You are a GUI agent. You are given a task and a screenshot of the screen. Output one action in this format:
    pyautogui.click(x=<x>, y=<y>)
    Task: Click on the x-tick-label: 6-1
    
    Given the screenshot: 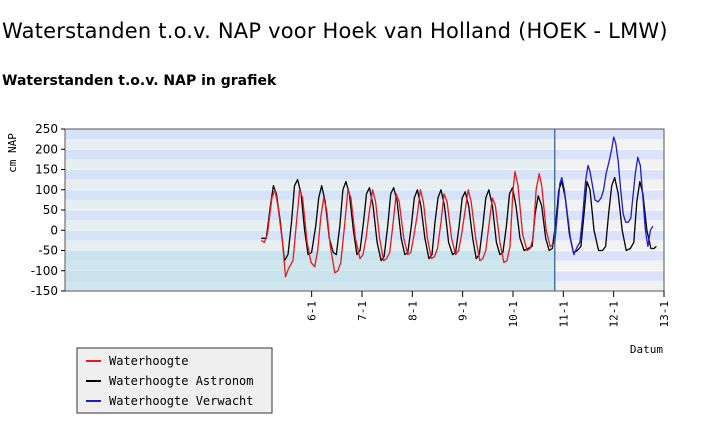 What is the action you would take?
    pyautogui.click(x=312, y=311)
    